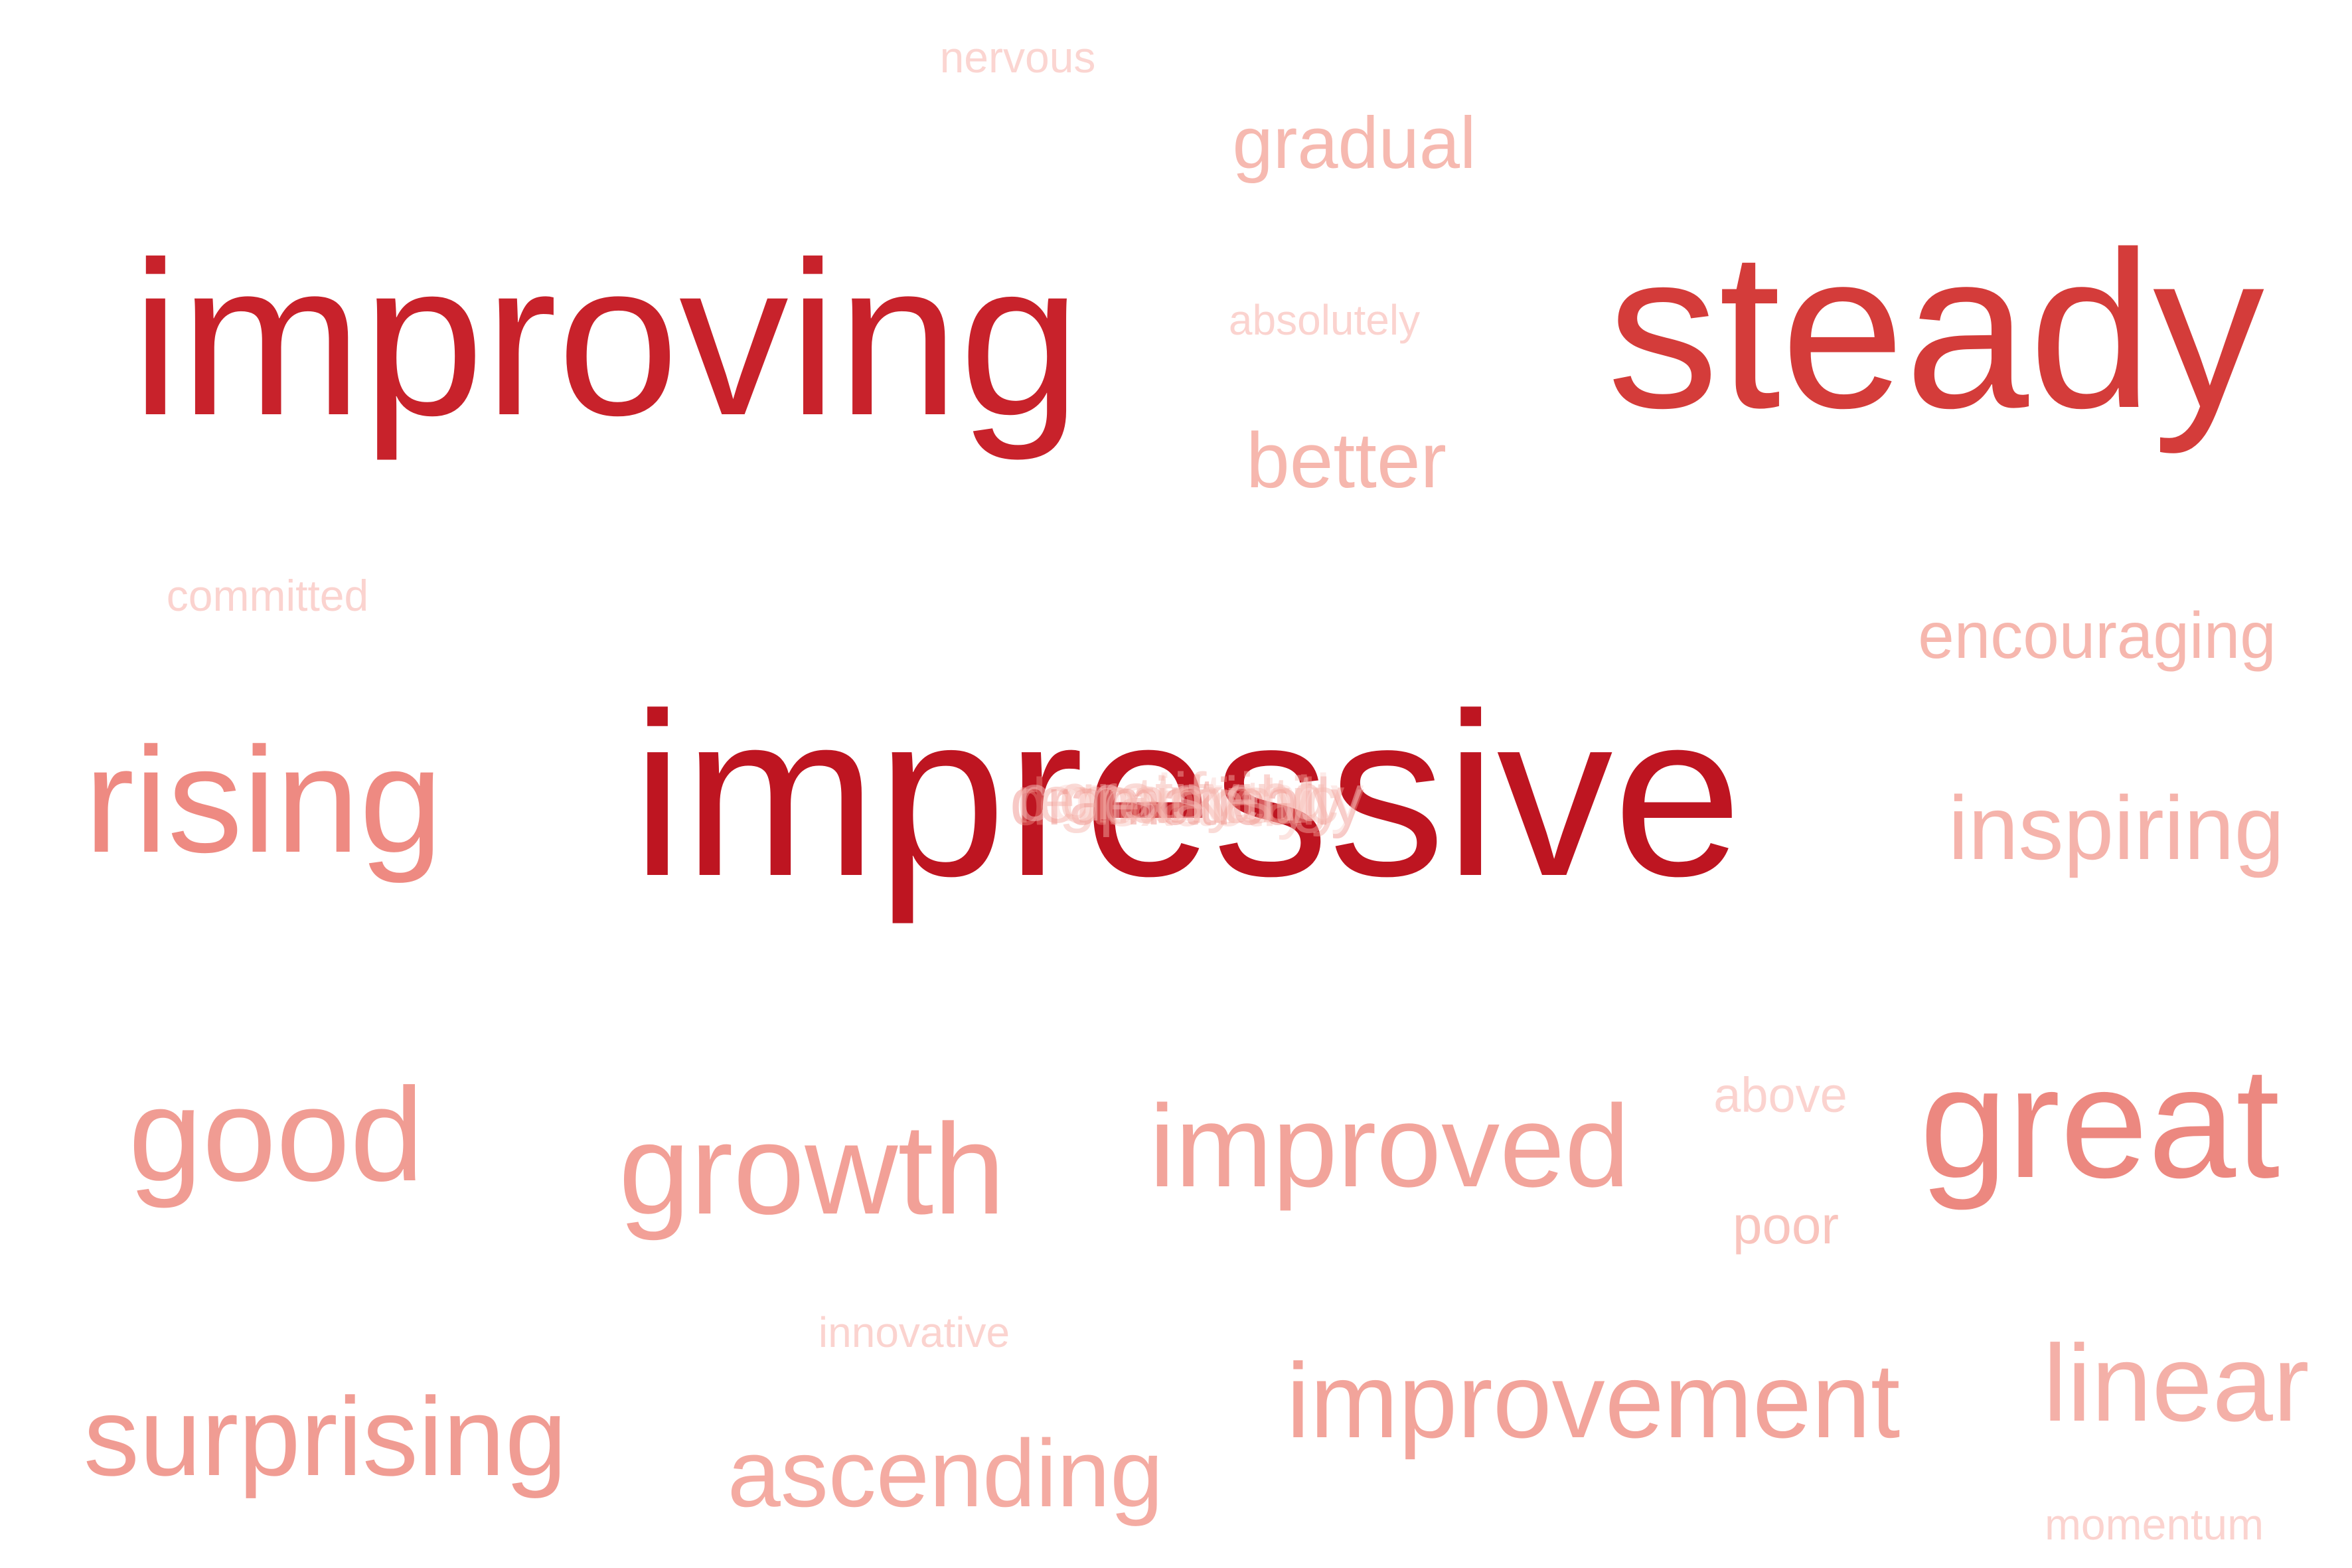  I want to click on word-good: good, so click(276, 1135).